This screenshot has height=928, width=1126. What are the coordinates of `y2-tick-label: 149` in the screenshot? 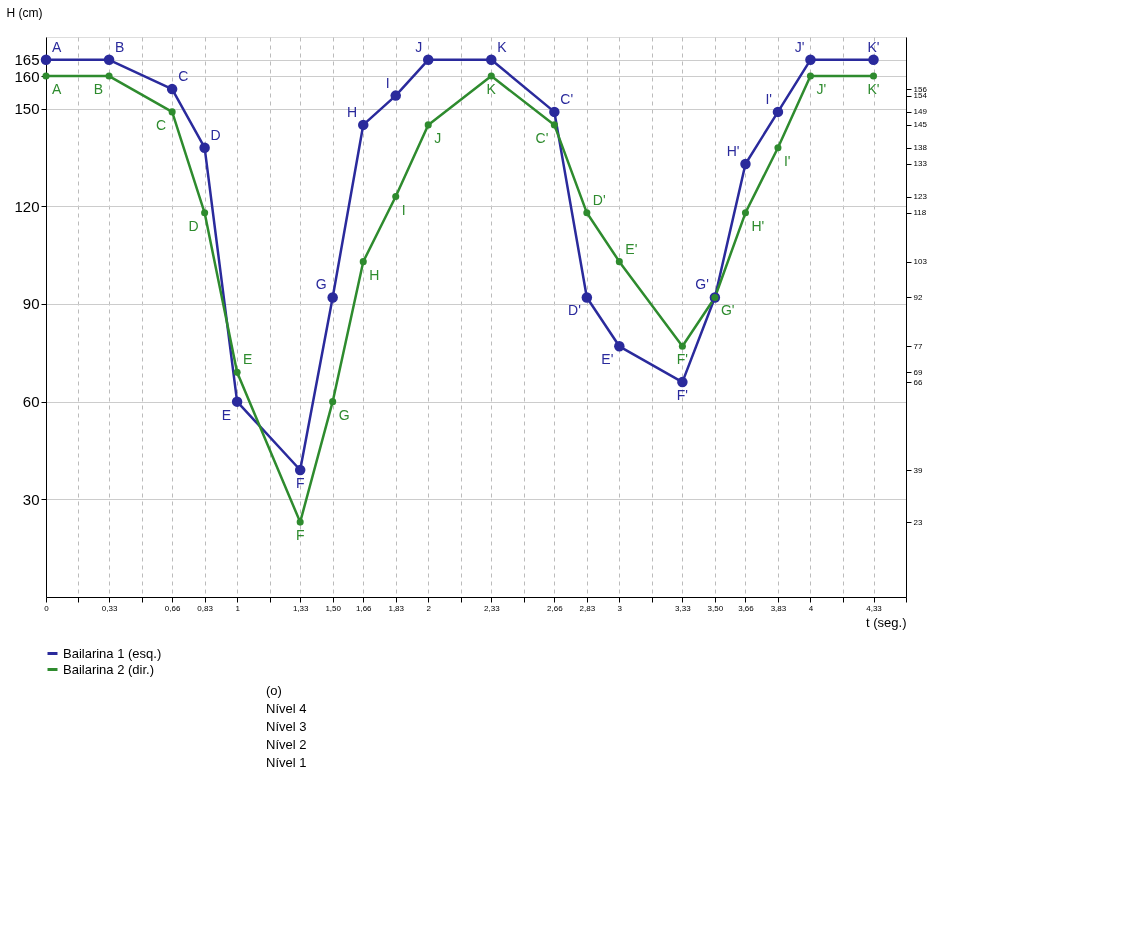 It's located at (920, 112).